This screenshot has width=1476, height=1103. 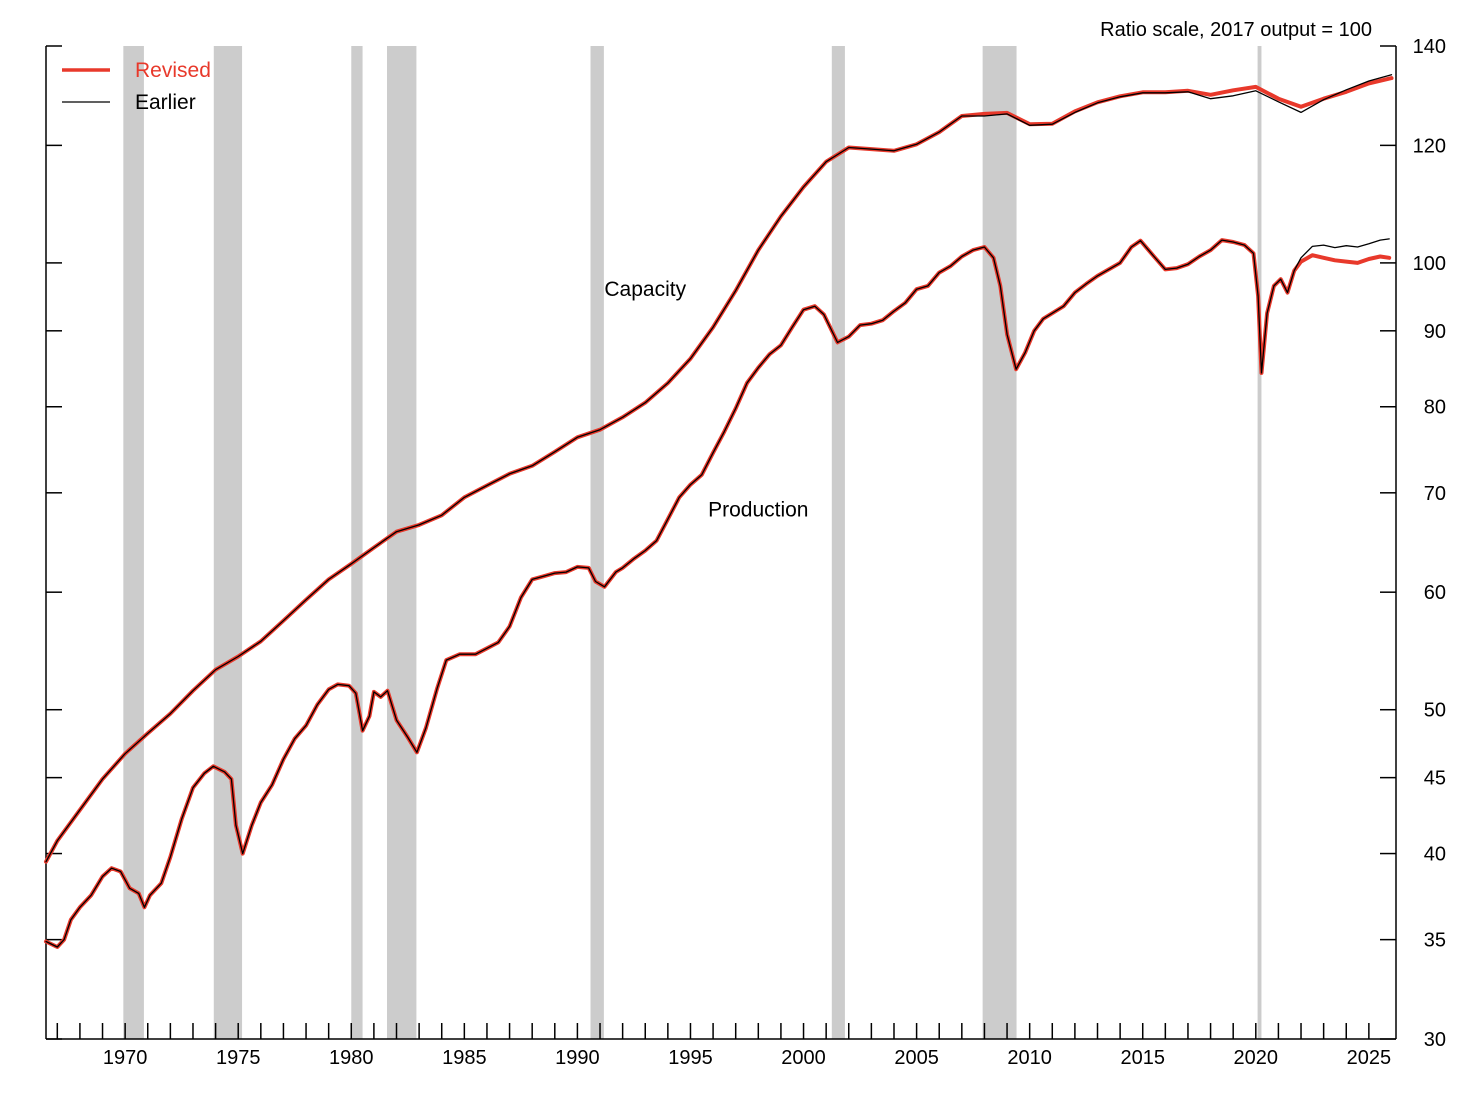 I want to click on x-tick-label: 1970, so click(x=125, y=1058).